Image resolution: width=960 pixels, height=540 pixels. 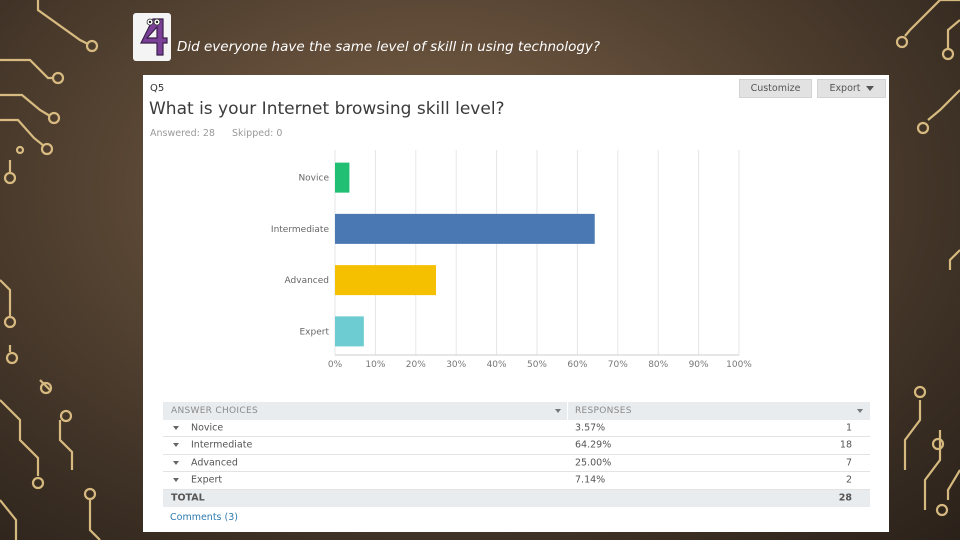 I want to click on table-row: Expert 7.14% 2, so click(x=516, y=481).